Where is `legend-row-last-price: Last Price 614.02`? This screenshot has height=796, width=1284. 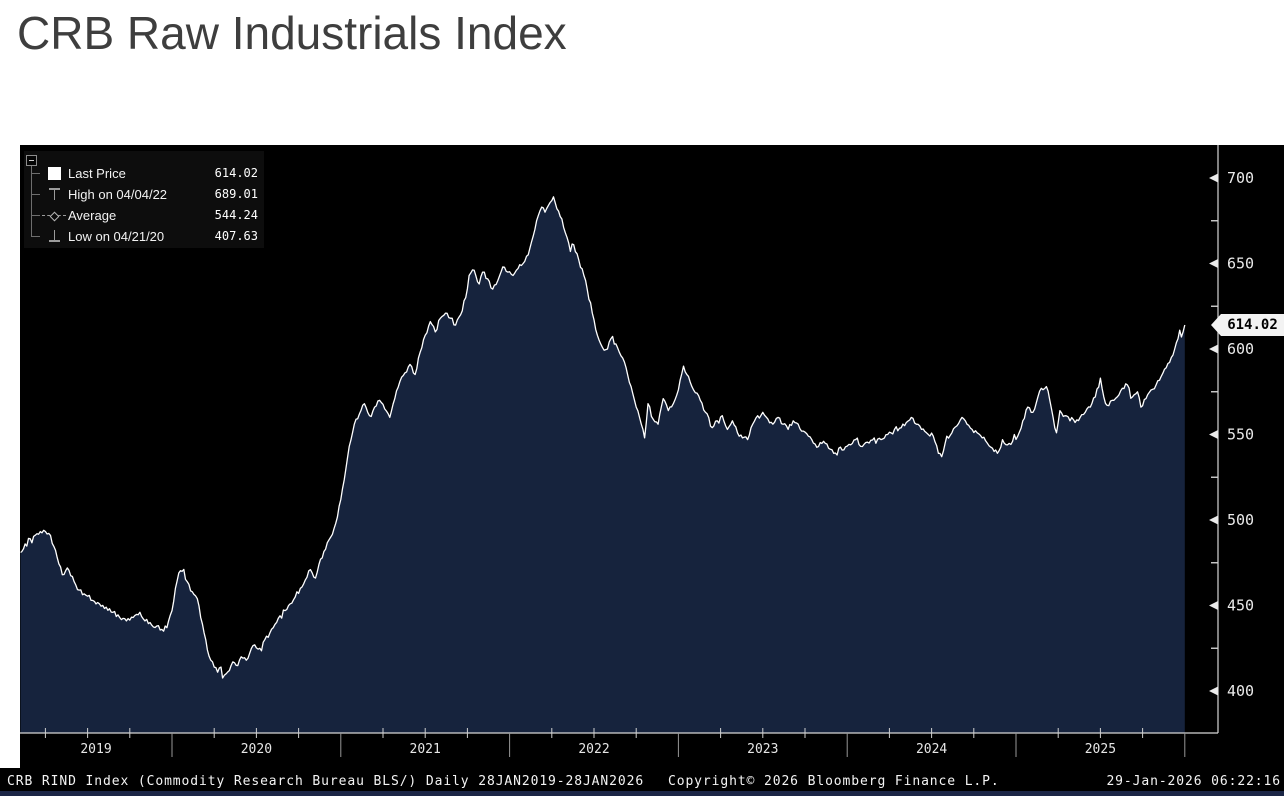
legend-row-last-price: Last Price 614.02 is located at coordinates (149, 173).